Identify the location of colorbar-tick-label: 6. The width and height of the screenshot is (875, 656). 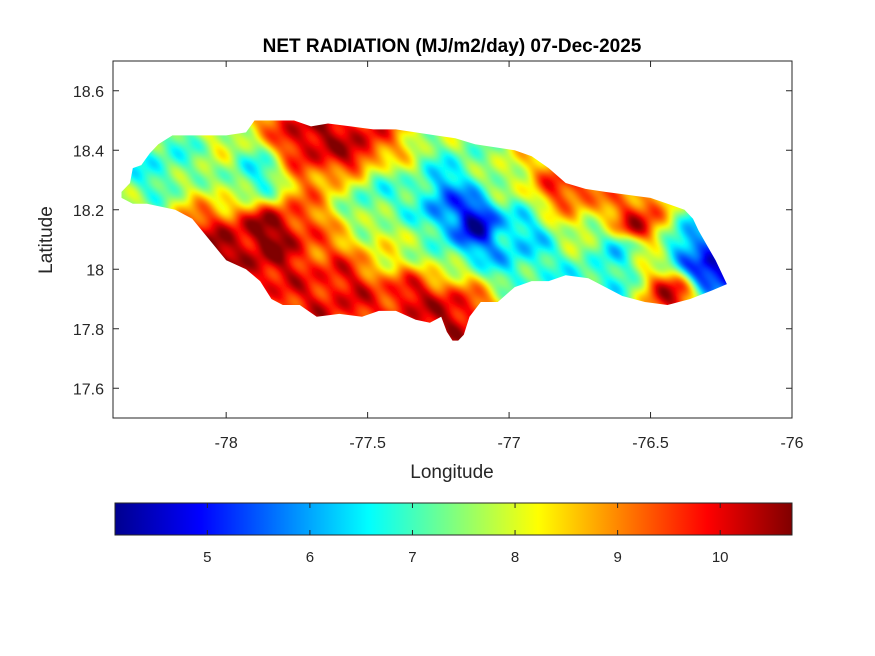
(310, 557).